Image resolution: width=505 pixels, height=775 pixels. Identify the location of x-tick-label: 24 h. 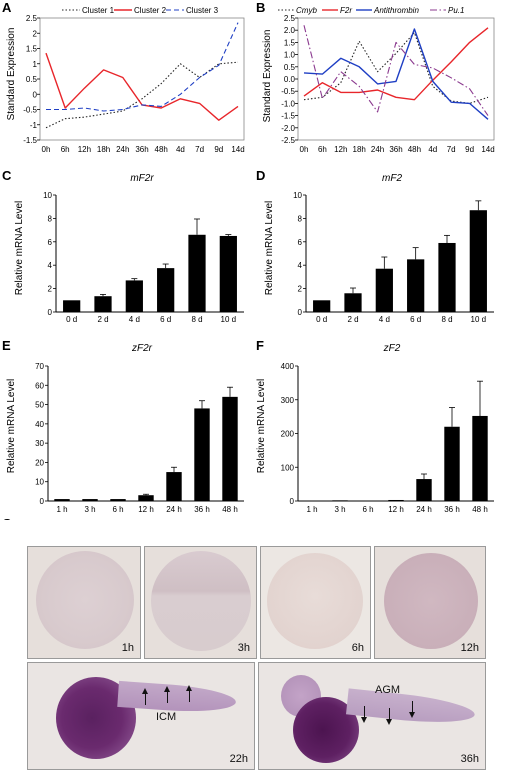
(424, 509).